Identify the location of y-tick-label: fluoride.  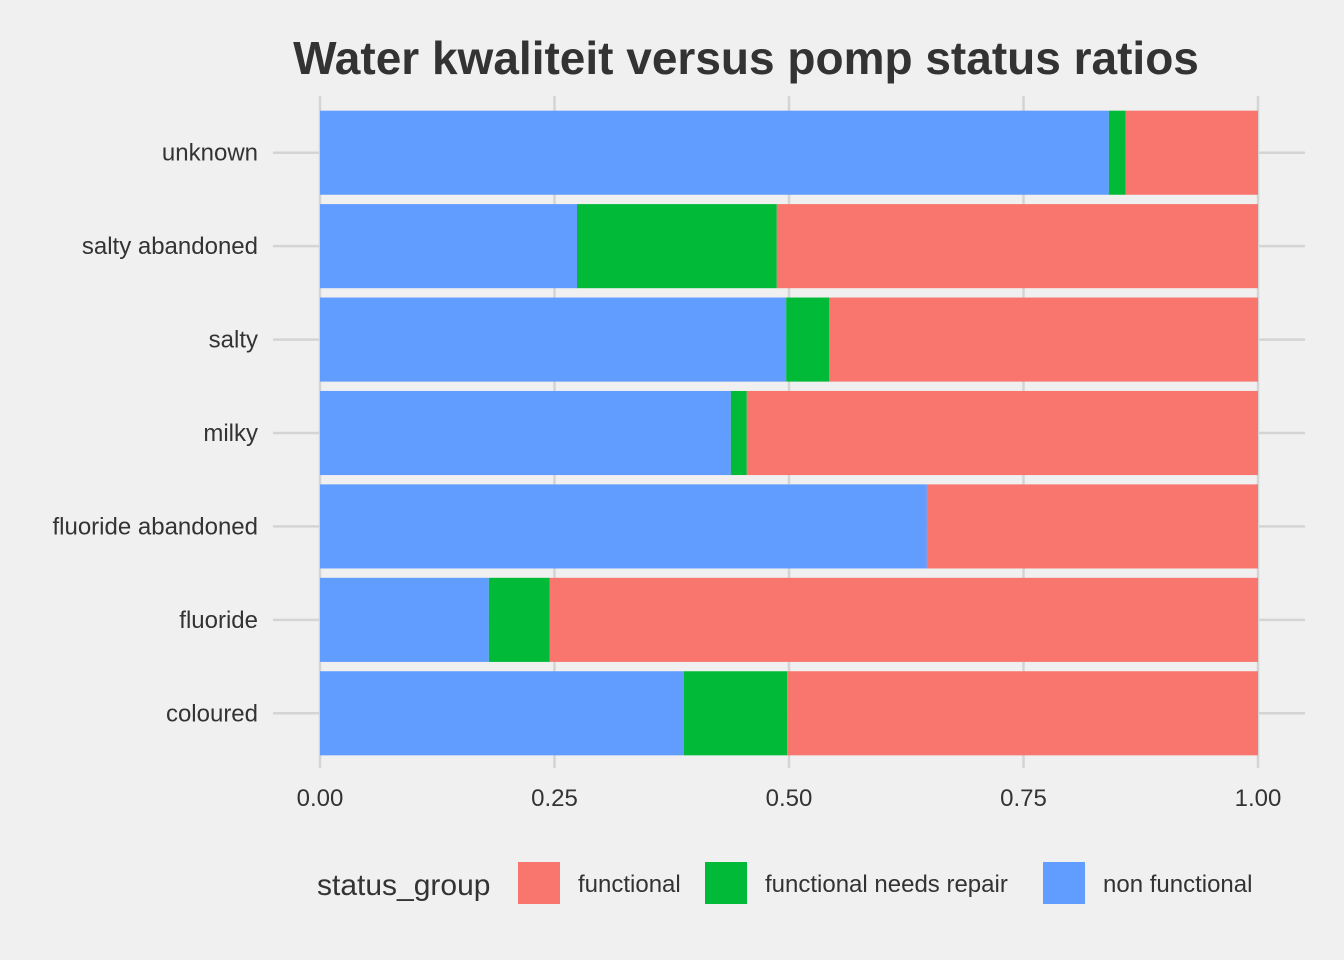
(218, 620).